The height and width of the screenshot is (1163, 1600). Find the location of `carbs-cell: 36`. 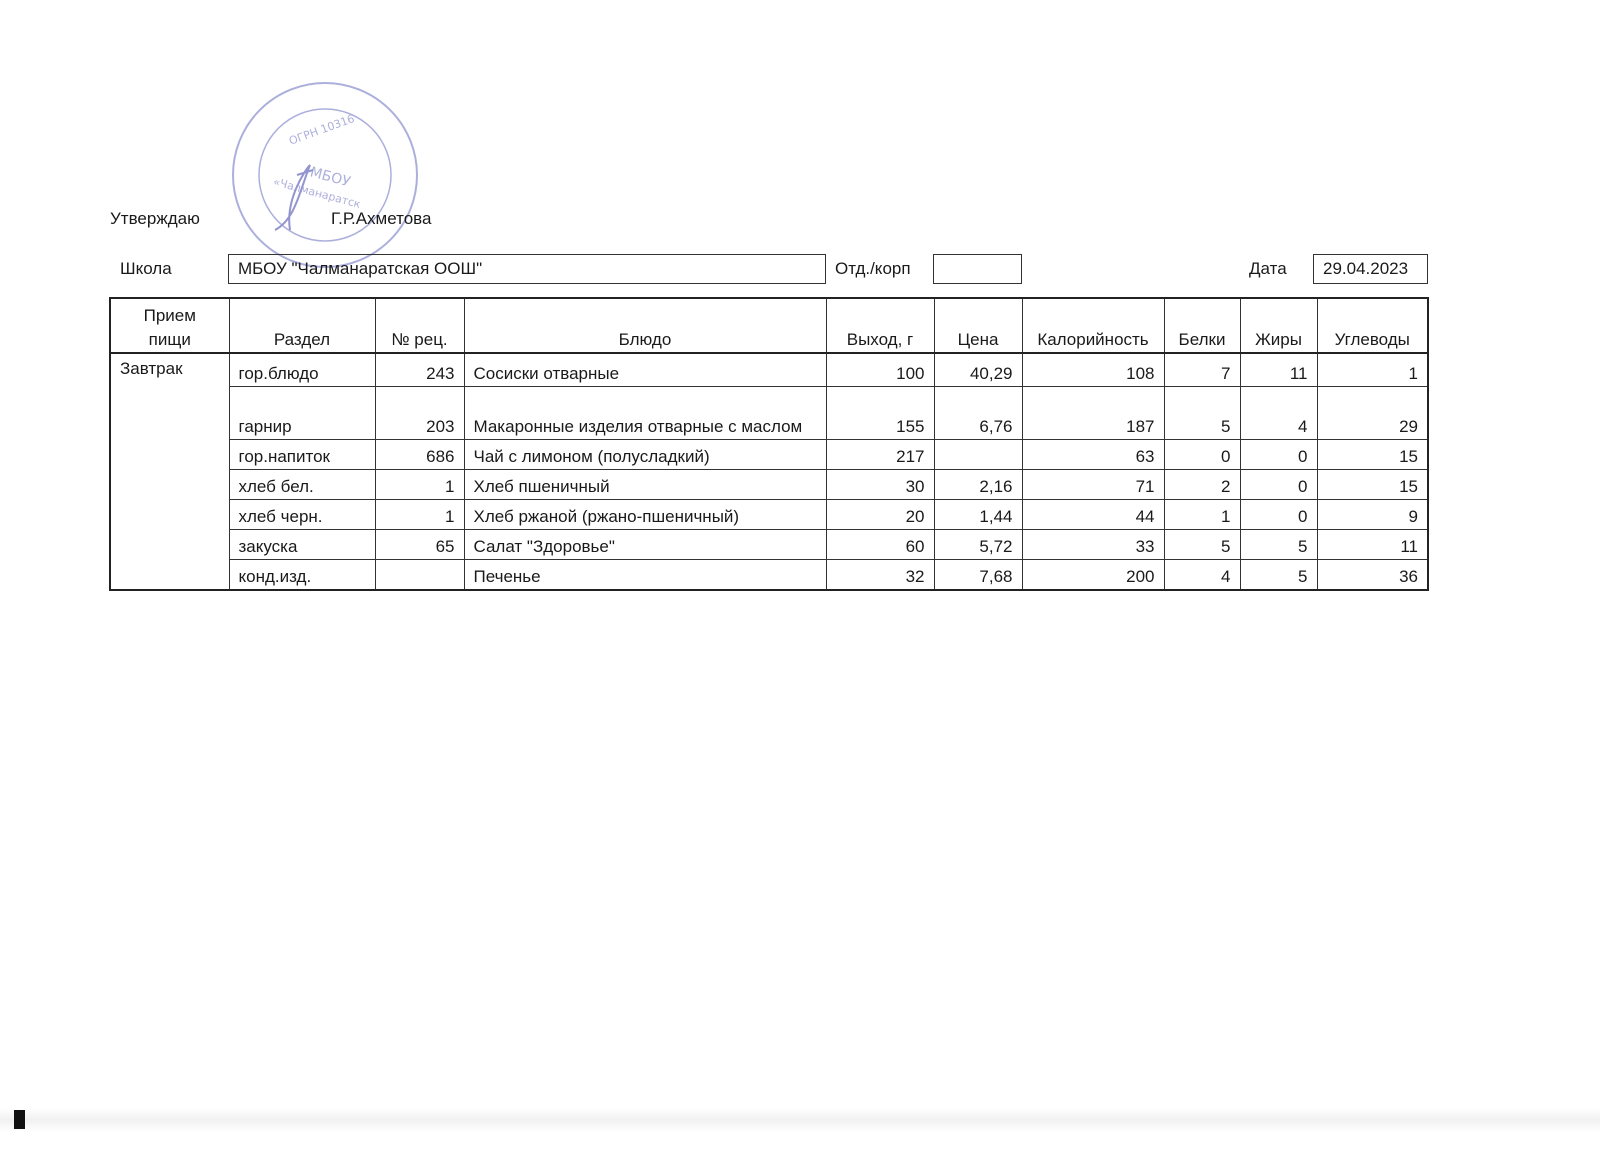

carbs-cell: 36 is located at coordinates (1372, 574).